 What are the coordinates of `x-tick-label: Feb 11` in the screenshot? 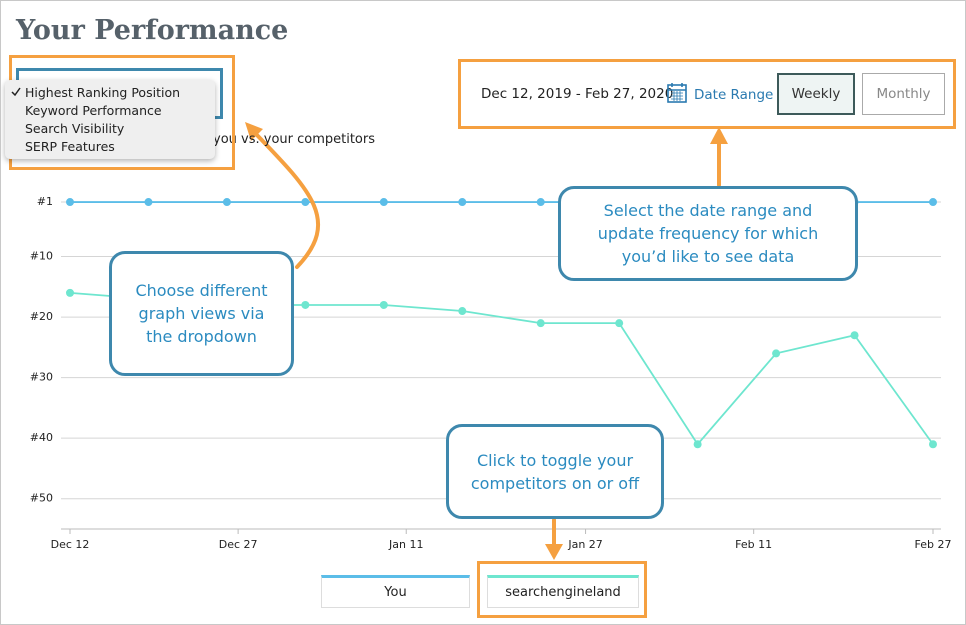 It's located at (753, 544).